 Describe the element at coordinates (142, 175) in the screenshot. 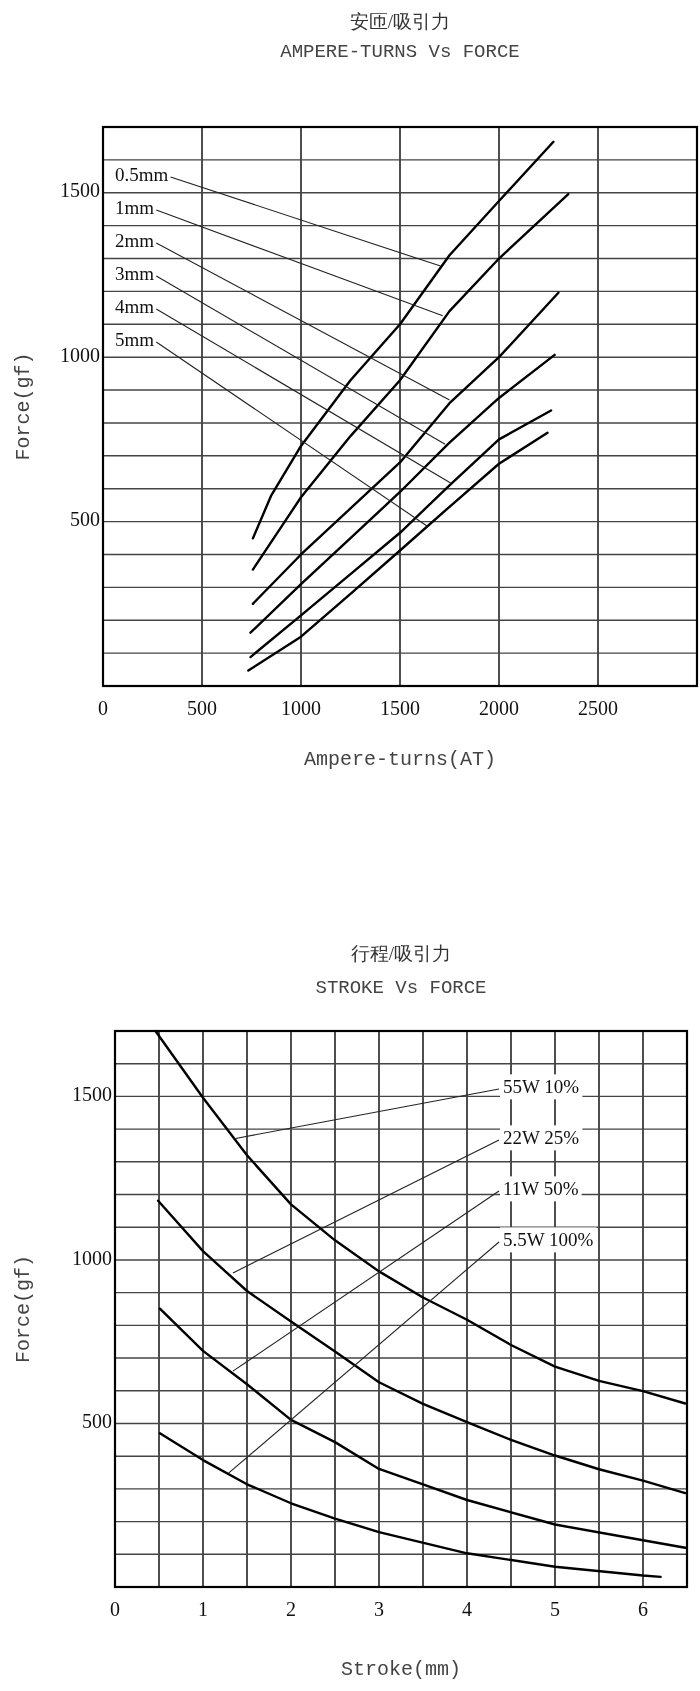

I see `annotation: 0.5mm` at that location.